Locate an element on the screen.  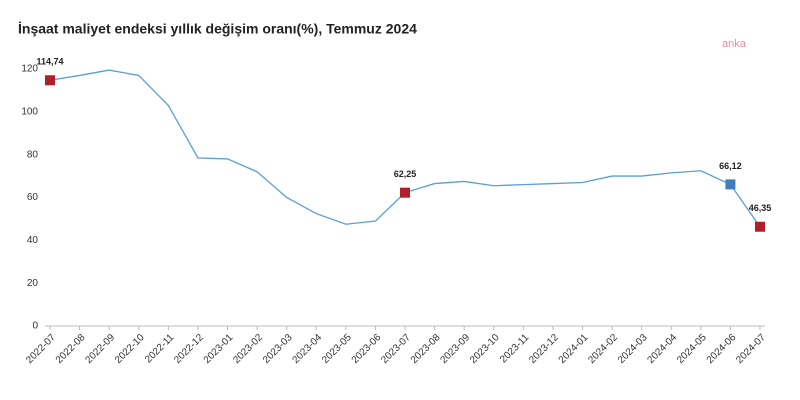
x-tick-label: 2022-08 is located at coordinates (71, 349).